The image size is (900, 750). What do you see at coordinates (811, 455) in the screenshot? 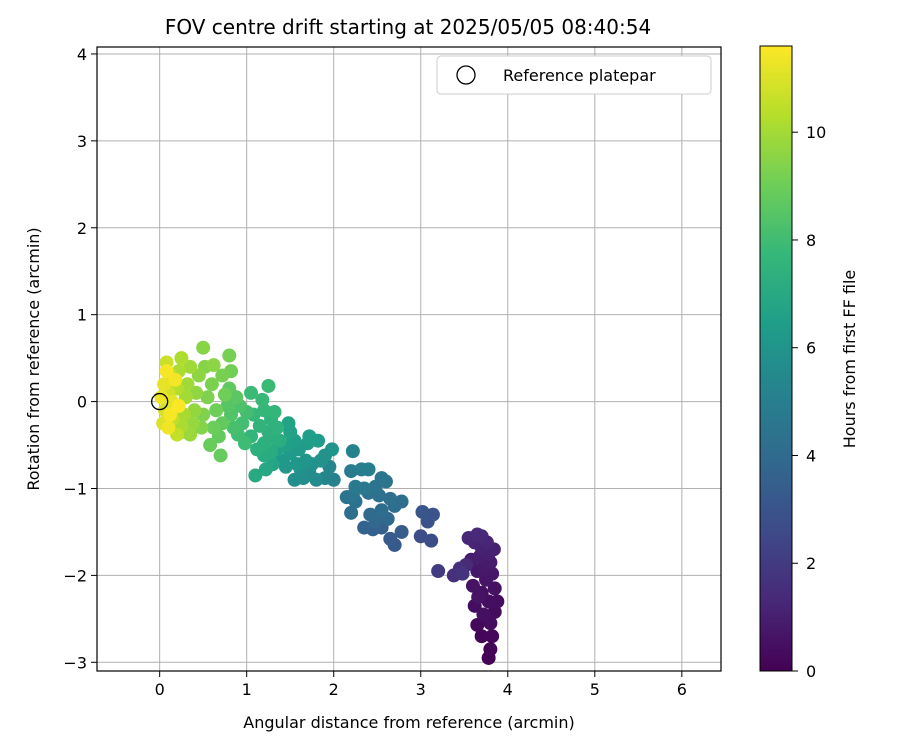
I see `colorbar-tick-label: 4` at bounding box center [811, 455].